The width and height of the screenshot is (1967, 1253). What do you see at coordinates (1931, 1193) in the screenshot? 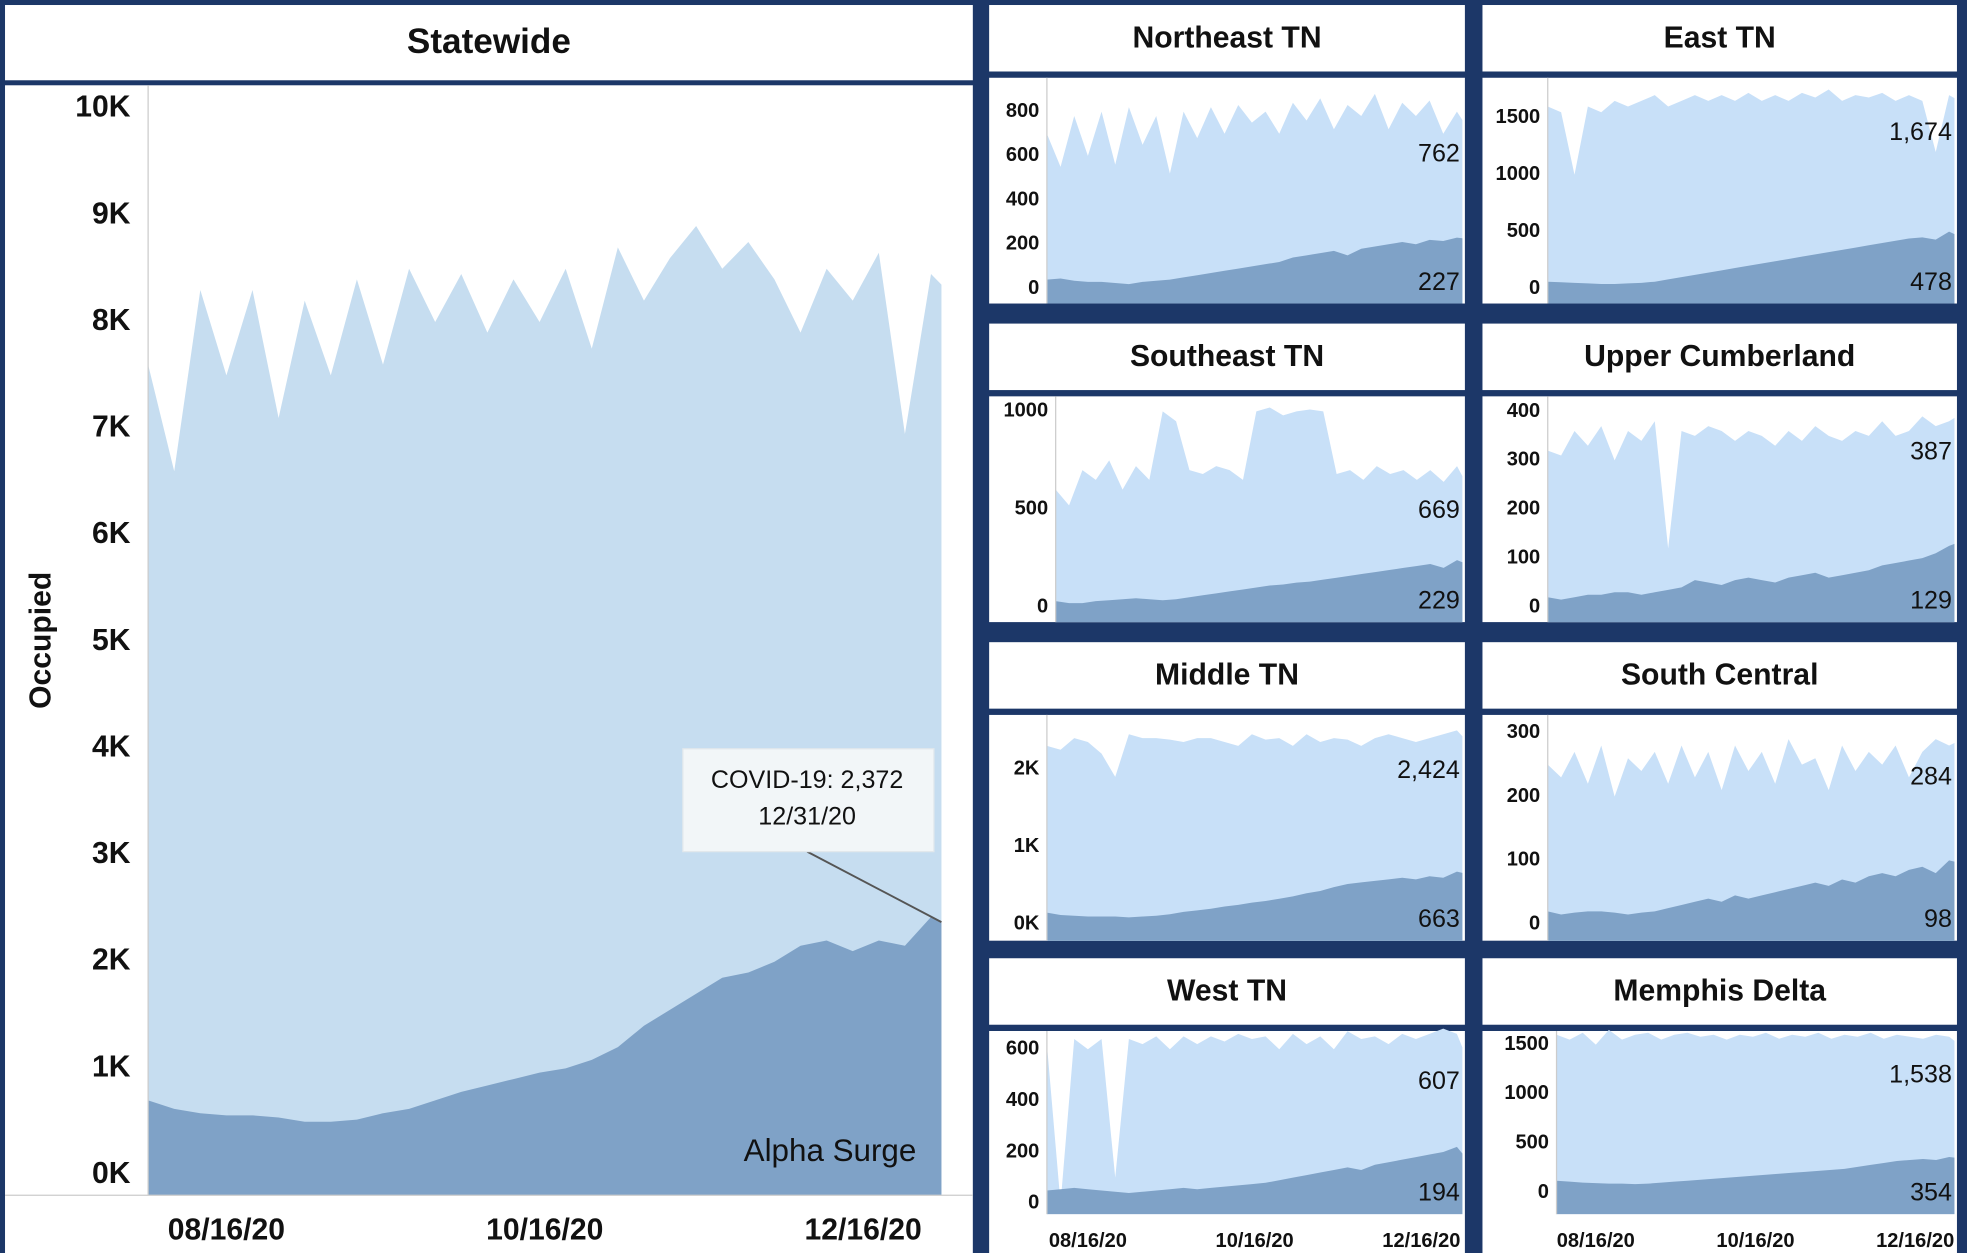
I see `end-label: 354` at bounding box center [1931, 1193].